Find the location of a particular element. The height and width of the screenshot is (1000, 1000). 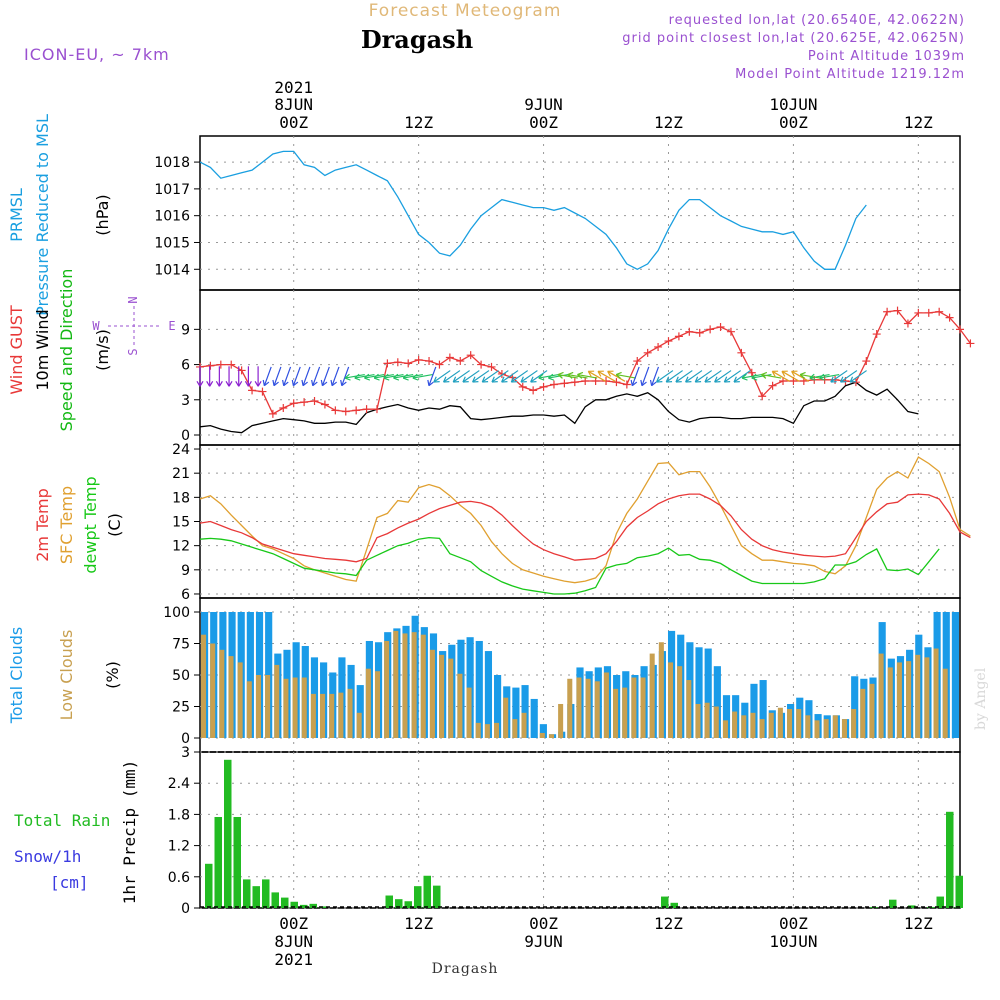

bottom-date-label: 8JUN is located at coordinates (293, 941).